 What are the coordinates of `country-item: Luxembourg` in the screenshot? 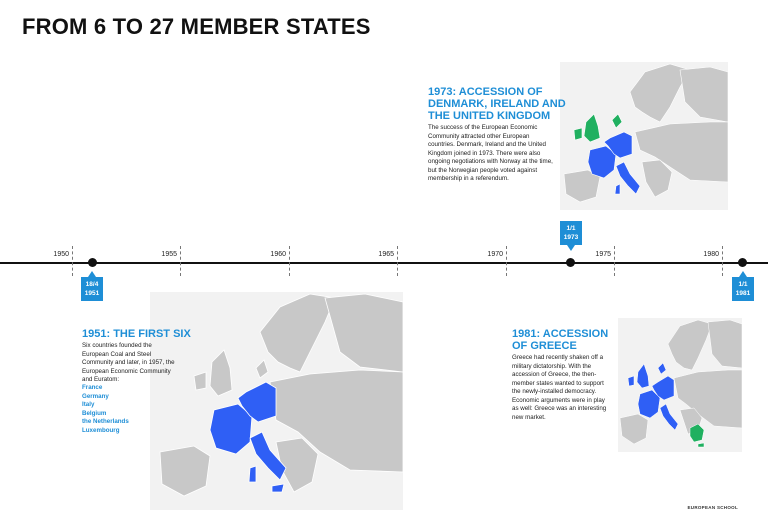 It's located at (101, 430).